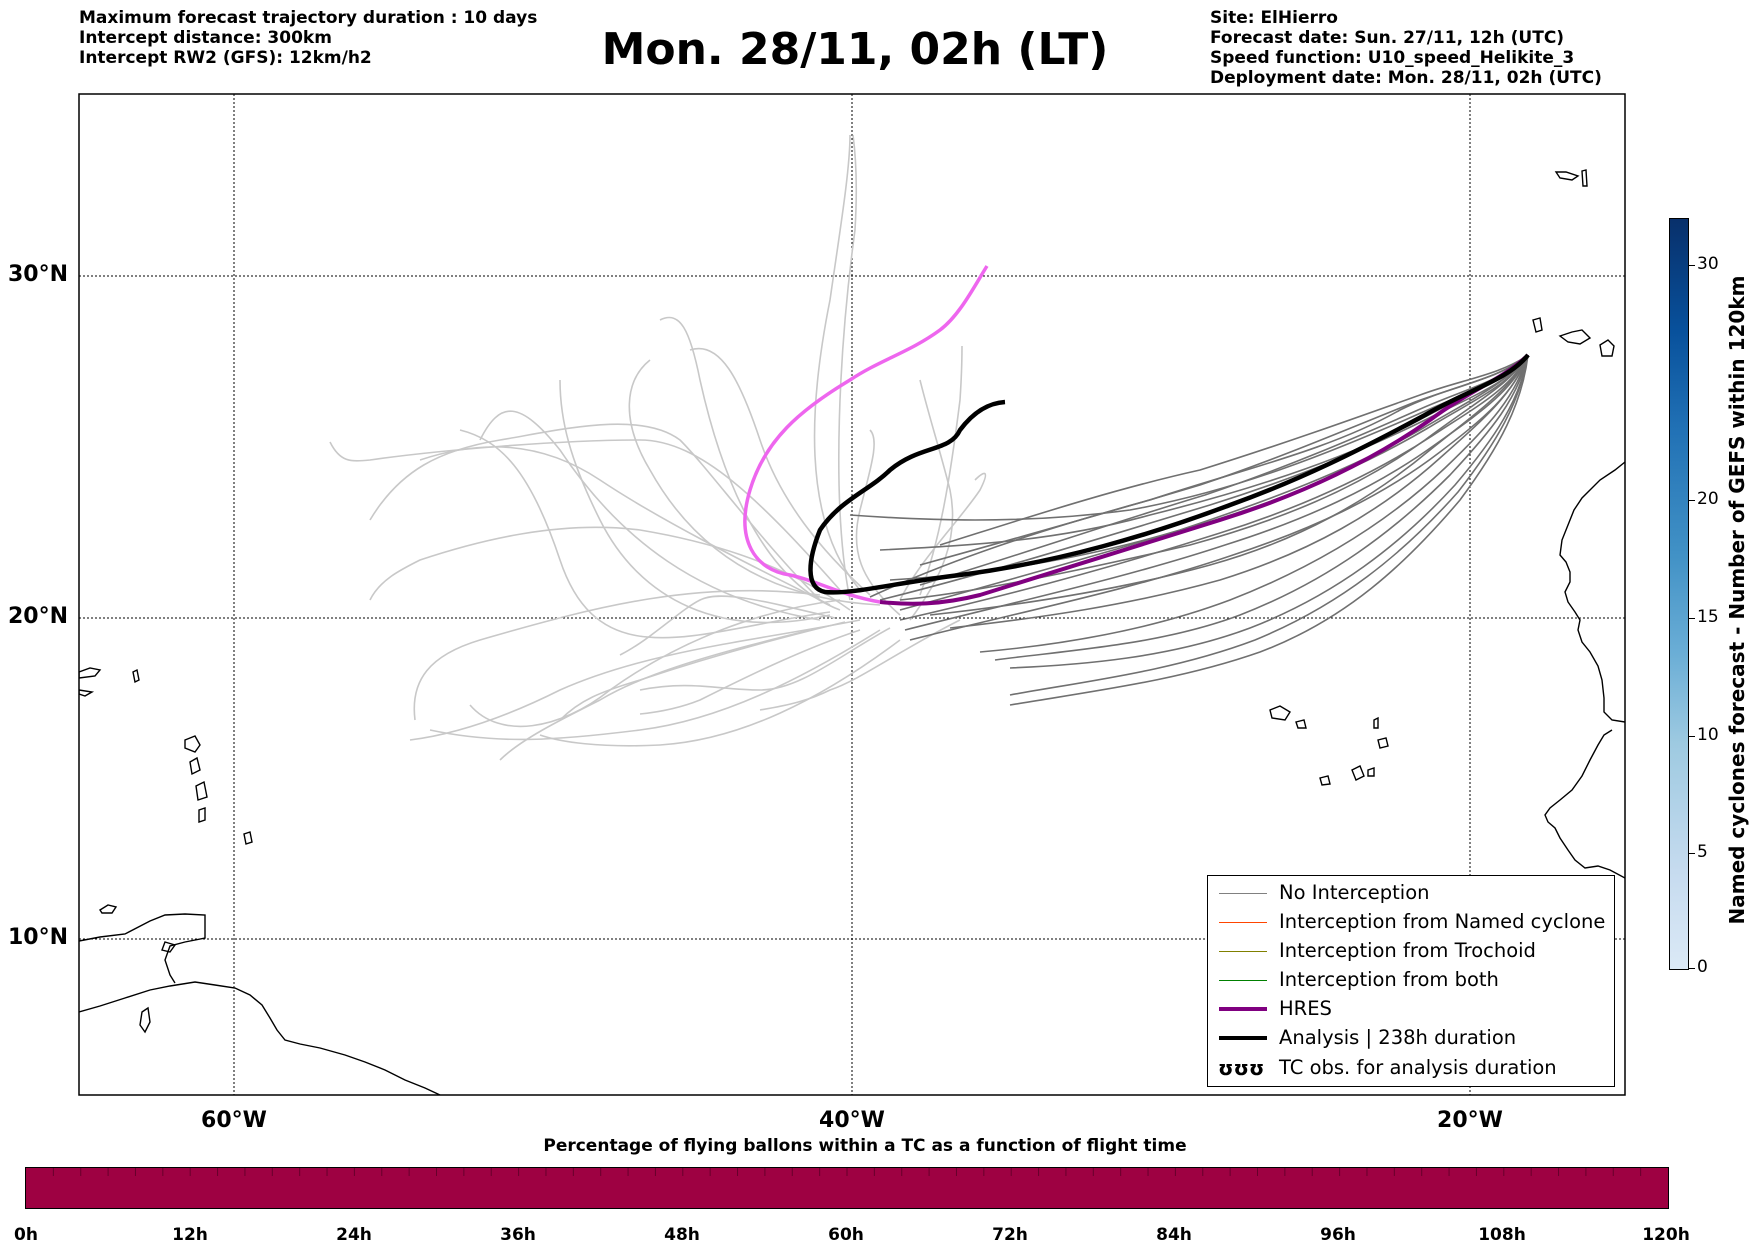 This screenshot has width=1752, height=1245. I want to click on coast-caribbean-island, so click(142, 948).